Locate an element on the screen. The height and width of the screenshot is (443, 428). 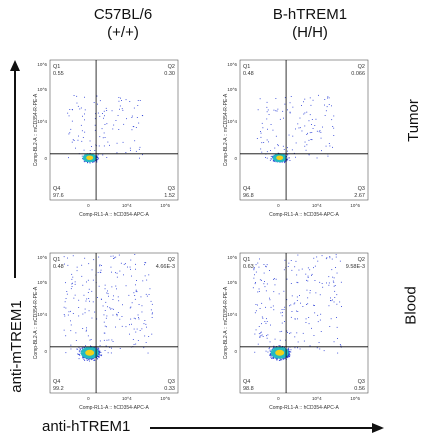
x-tick-label: 0 is located at coordinates (278, 205).